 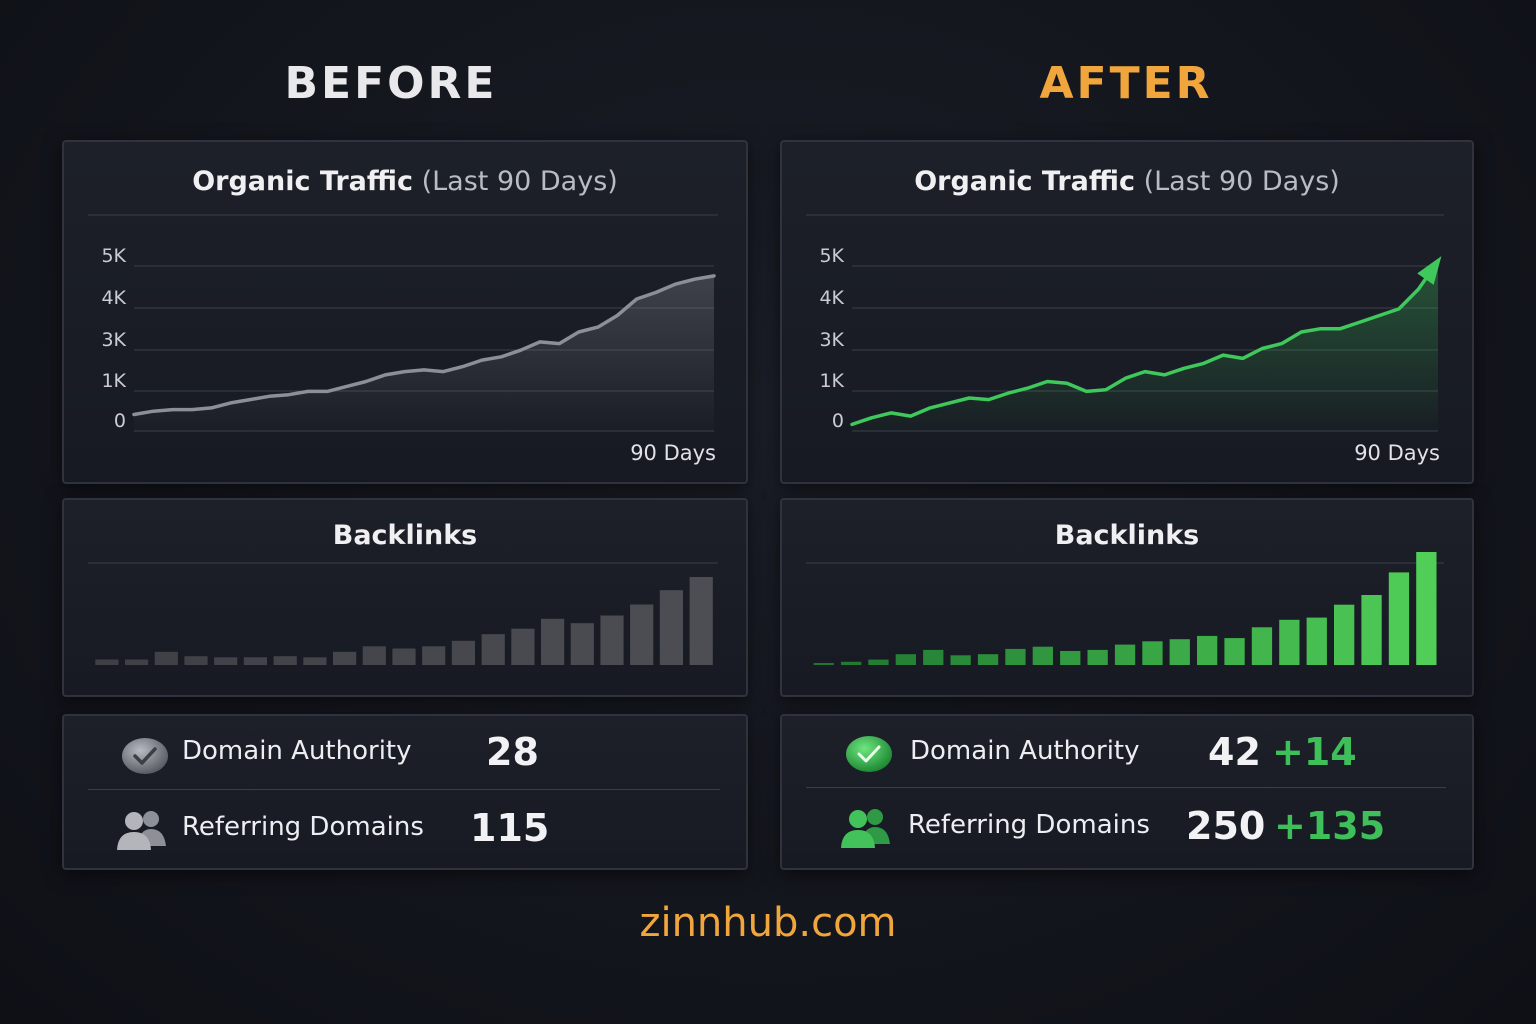 What do you see at coordinates (1029, 825) in the screenshot?
I see `after-referring-domains-label: Referring Domains` at bounding box center [1029, 825].